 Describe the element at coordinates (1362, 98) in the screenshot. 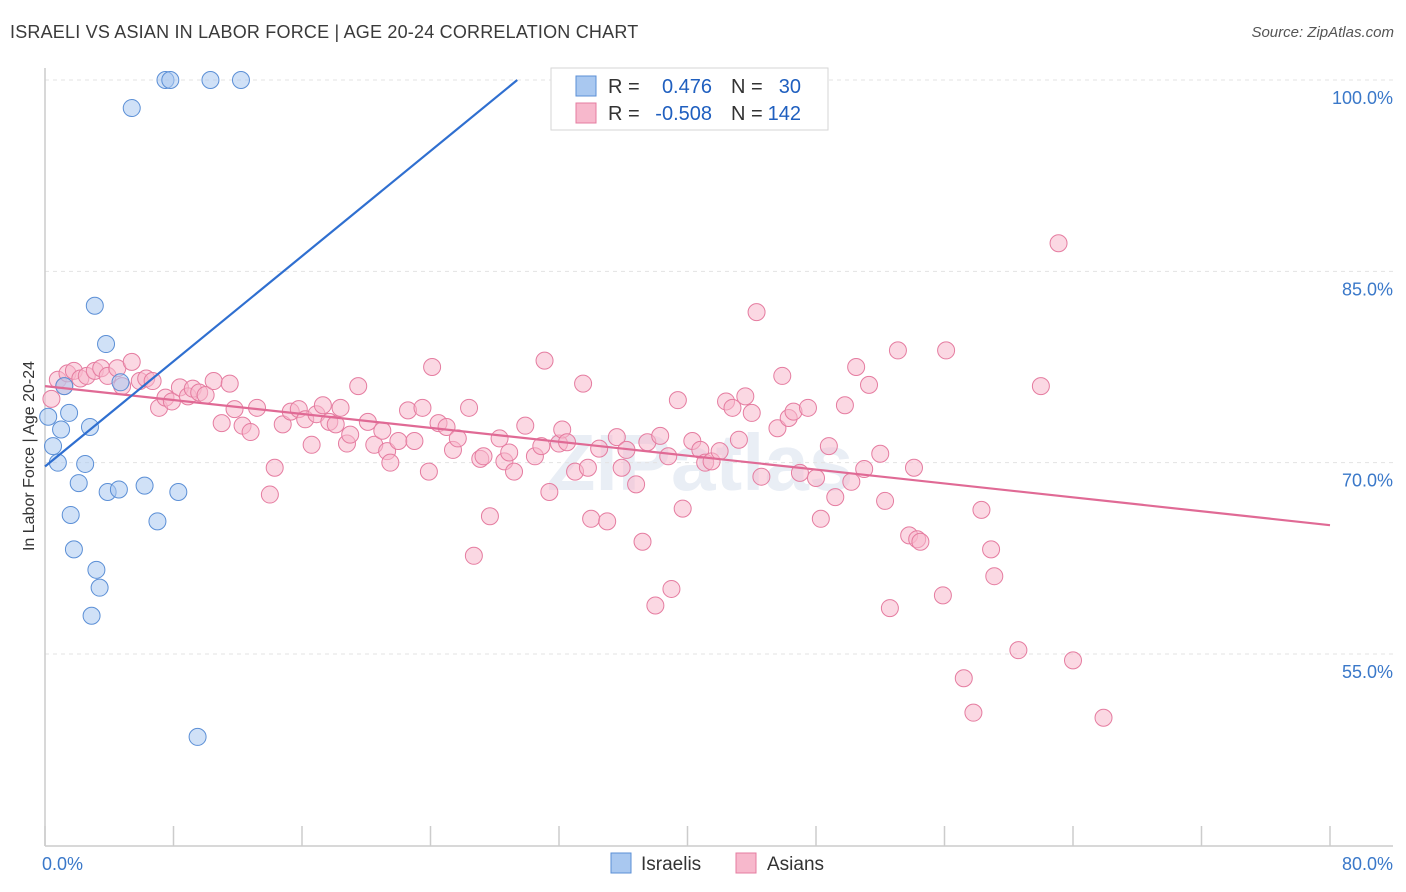

I see `y-tick-label: 100.0%` at that location.